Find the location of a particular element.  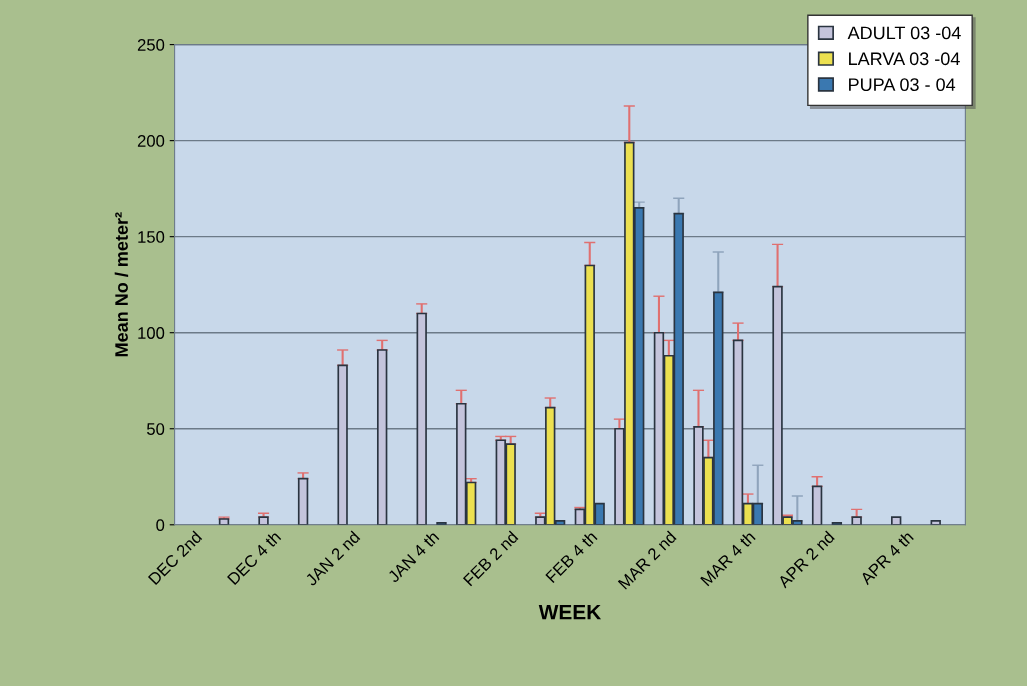

legend-label: LARVA 03 -04 is located at coordinates (904, 59).